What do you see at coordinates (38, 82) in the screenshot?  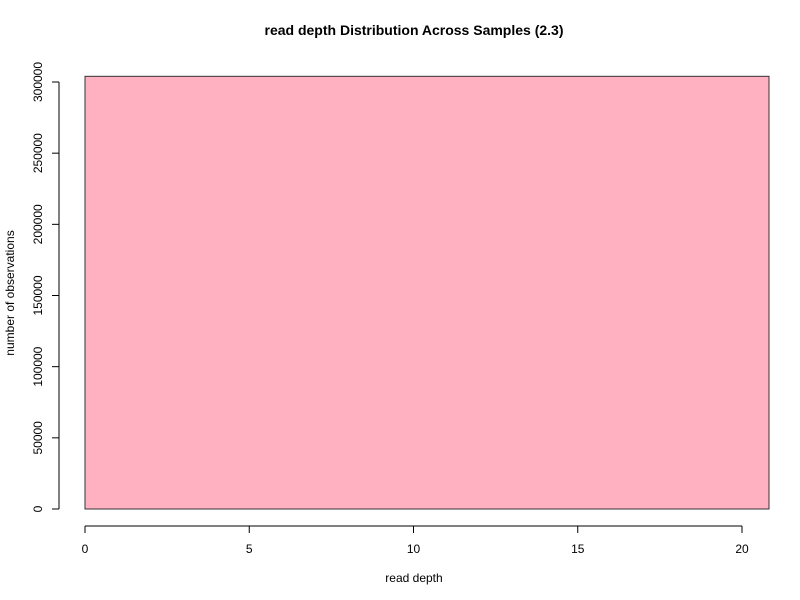 I see `y-tick-label: 300000` at bounding box center [38, 82].